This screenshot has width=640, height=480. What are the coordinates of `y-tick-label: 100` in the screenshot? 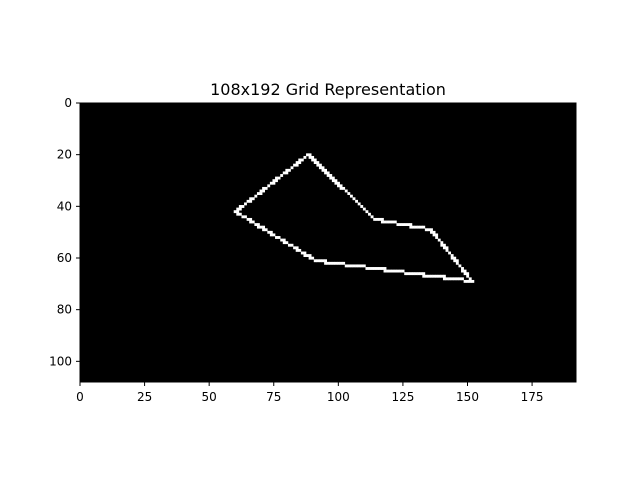 It's located at (60, 361).